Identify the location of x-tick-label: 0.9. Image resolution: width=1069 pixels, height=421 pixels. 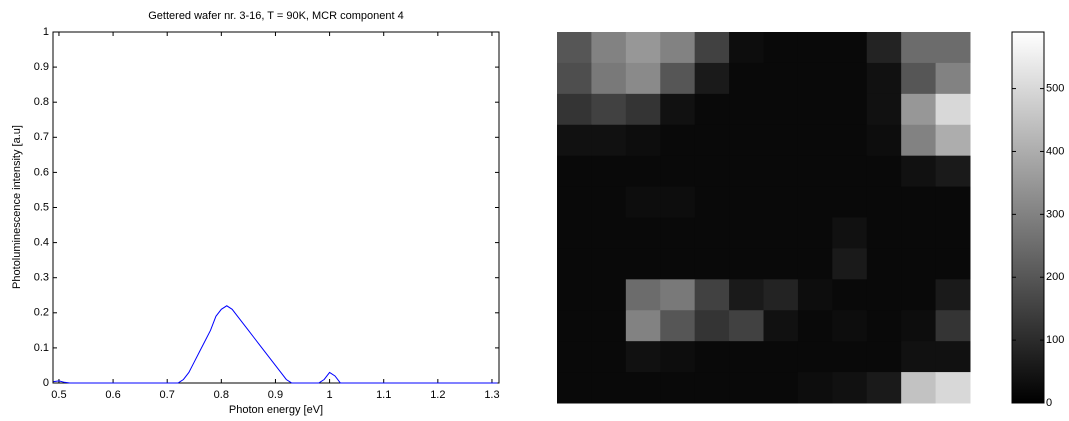
(275, 395).